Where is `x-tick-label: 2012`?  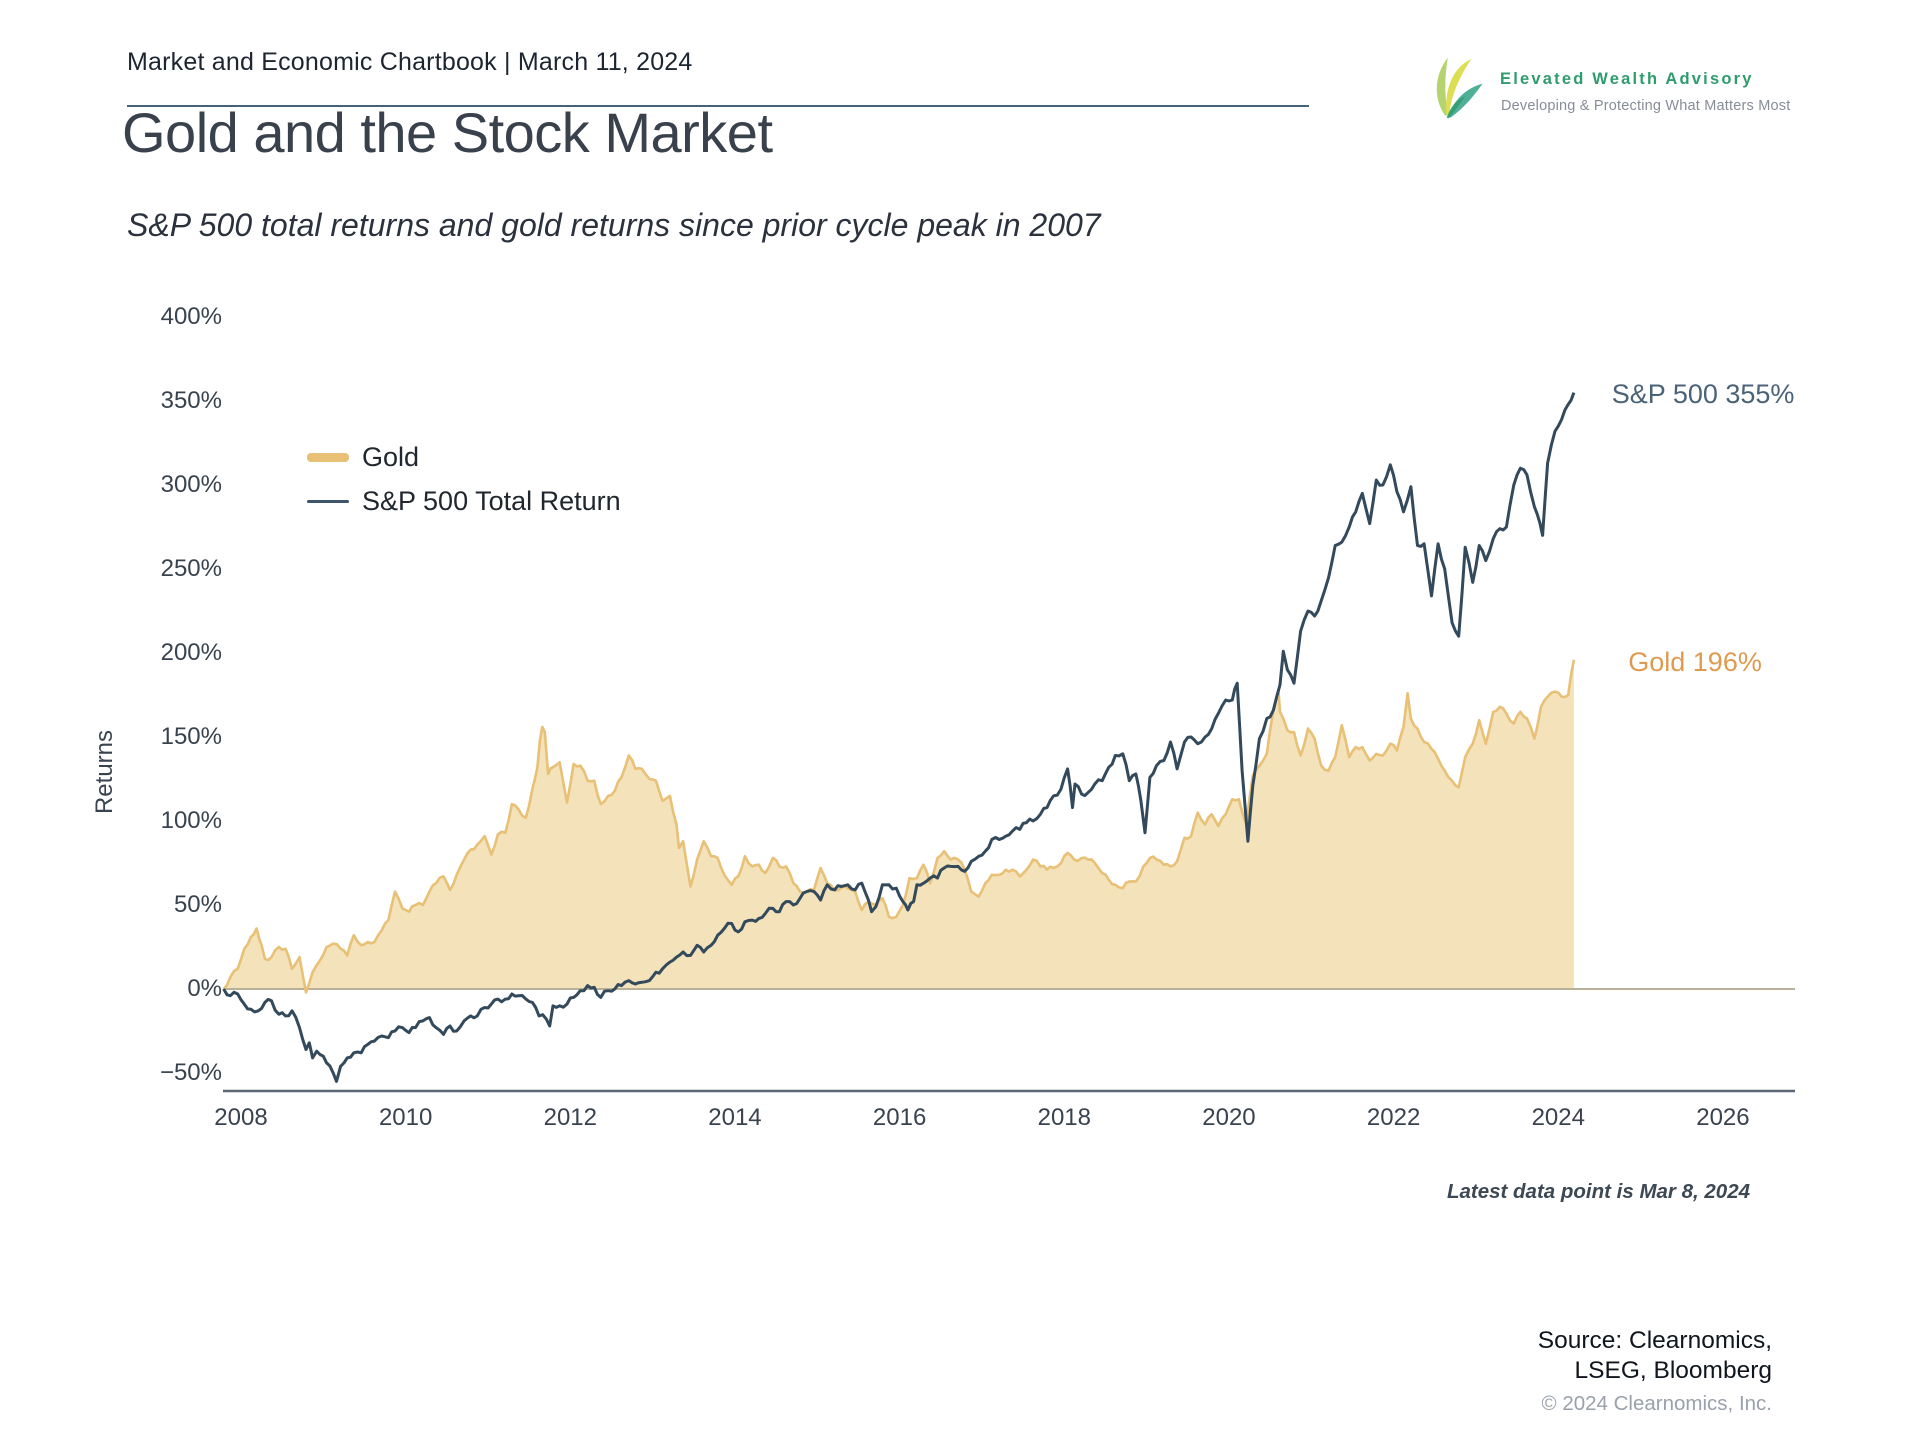 x-tick-label: 2012 is located at coordinates (570, 1117).